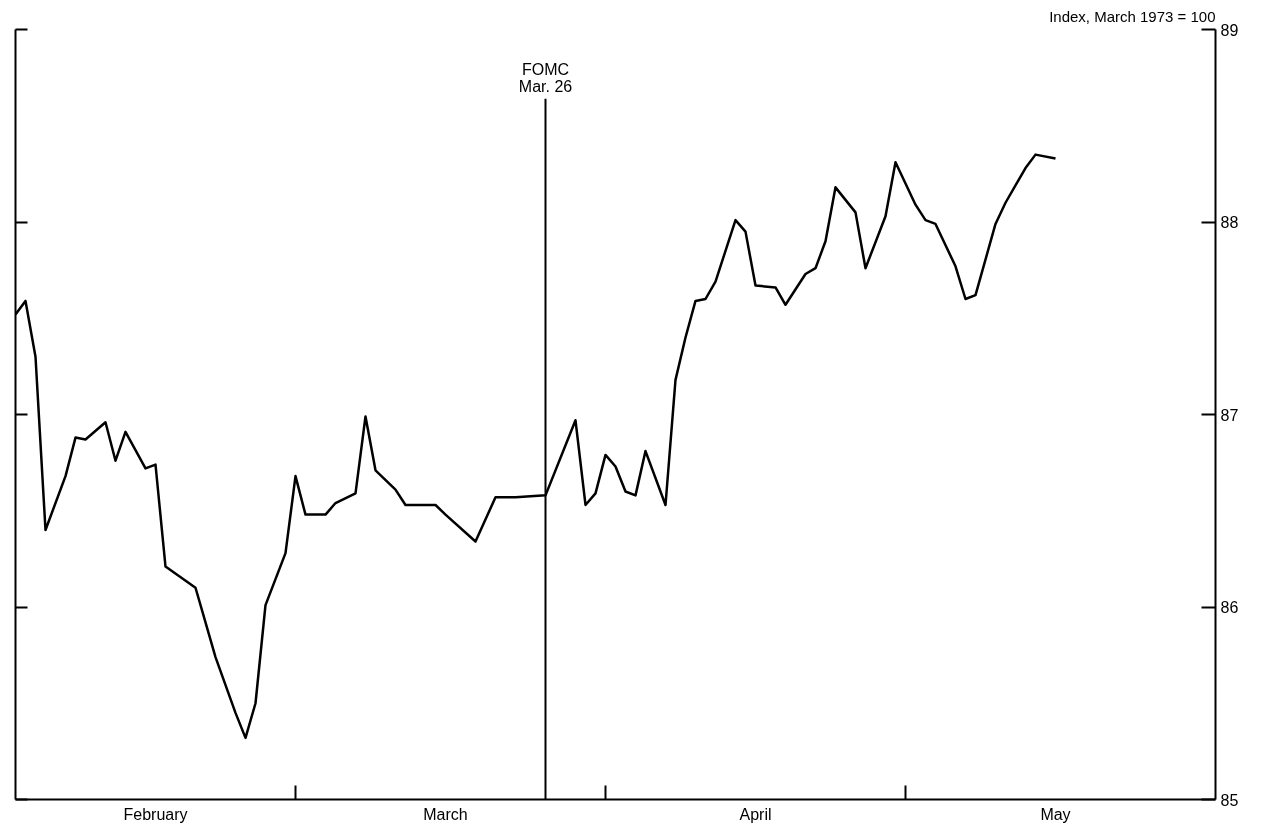 The height and width of the screenshot is (837, 1283). What do you see at coordinates (445, 814) in the screenshot?
I see `x-tick-label: March` at bounding box center [445, 814].